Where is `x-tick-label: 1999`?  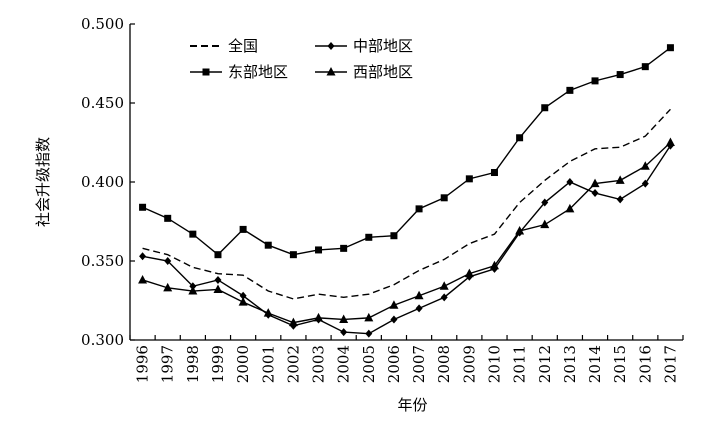 x-tick-label: 1999 is located at coordinates (218, 364).